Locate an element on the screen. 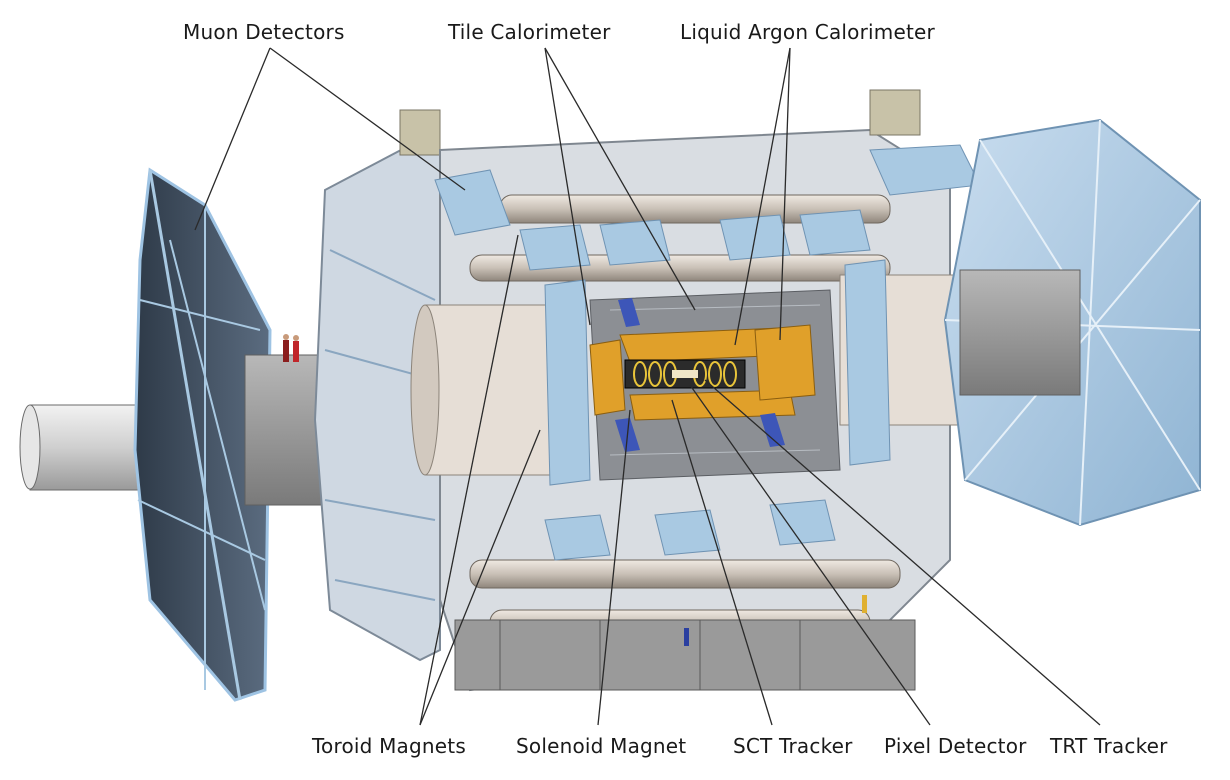  label-pixel-detector: Pixel Detector is located at coordinates (955, 746).